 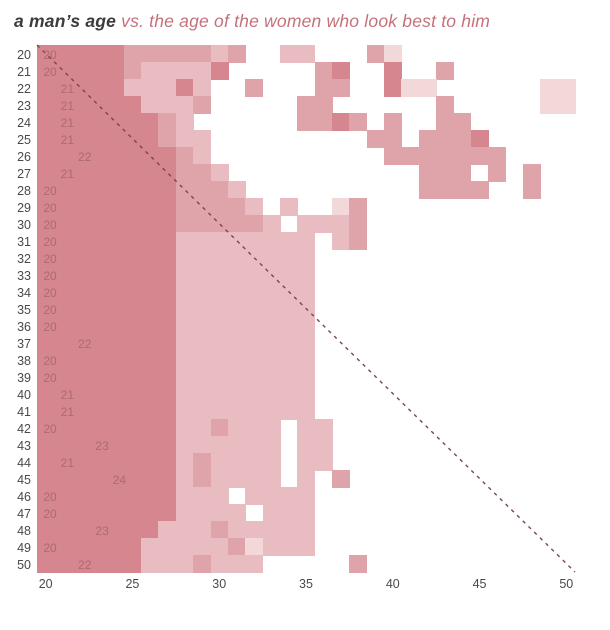 What do you see at coordinates (24, 411) in the screenshot?
I see `y-axis-label: 41` at bounding box center [24, 411].